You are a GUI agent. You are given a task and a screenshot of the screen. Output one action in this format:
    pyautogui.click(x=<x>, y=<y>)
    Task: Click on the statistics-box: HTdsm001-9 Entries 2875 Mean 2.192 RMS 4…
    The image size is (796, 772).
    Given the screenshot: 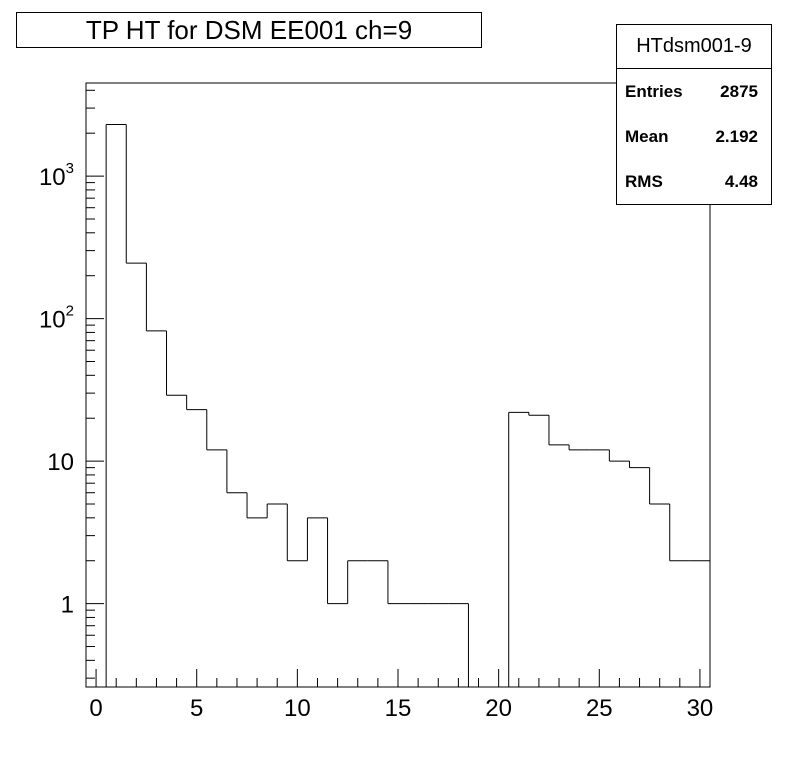 What is the action you would take?
    pyautogui.click(x=694, y=114)
    